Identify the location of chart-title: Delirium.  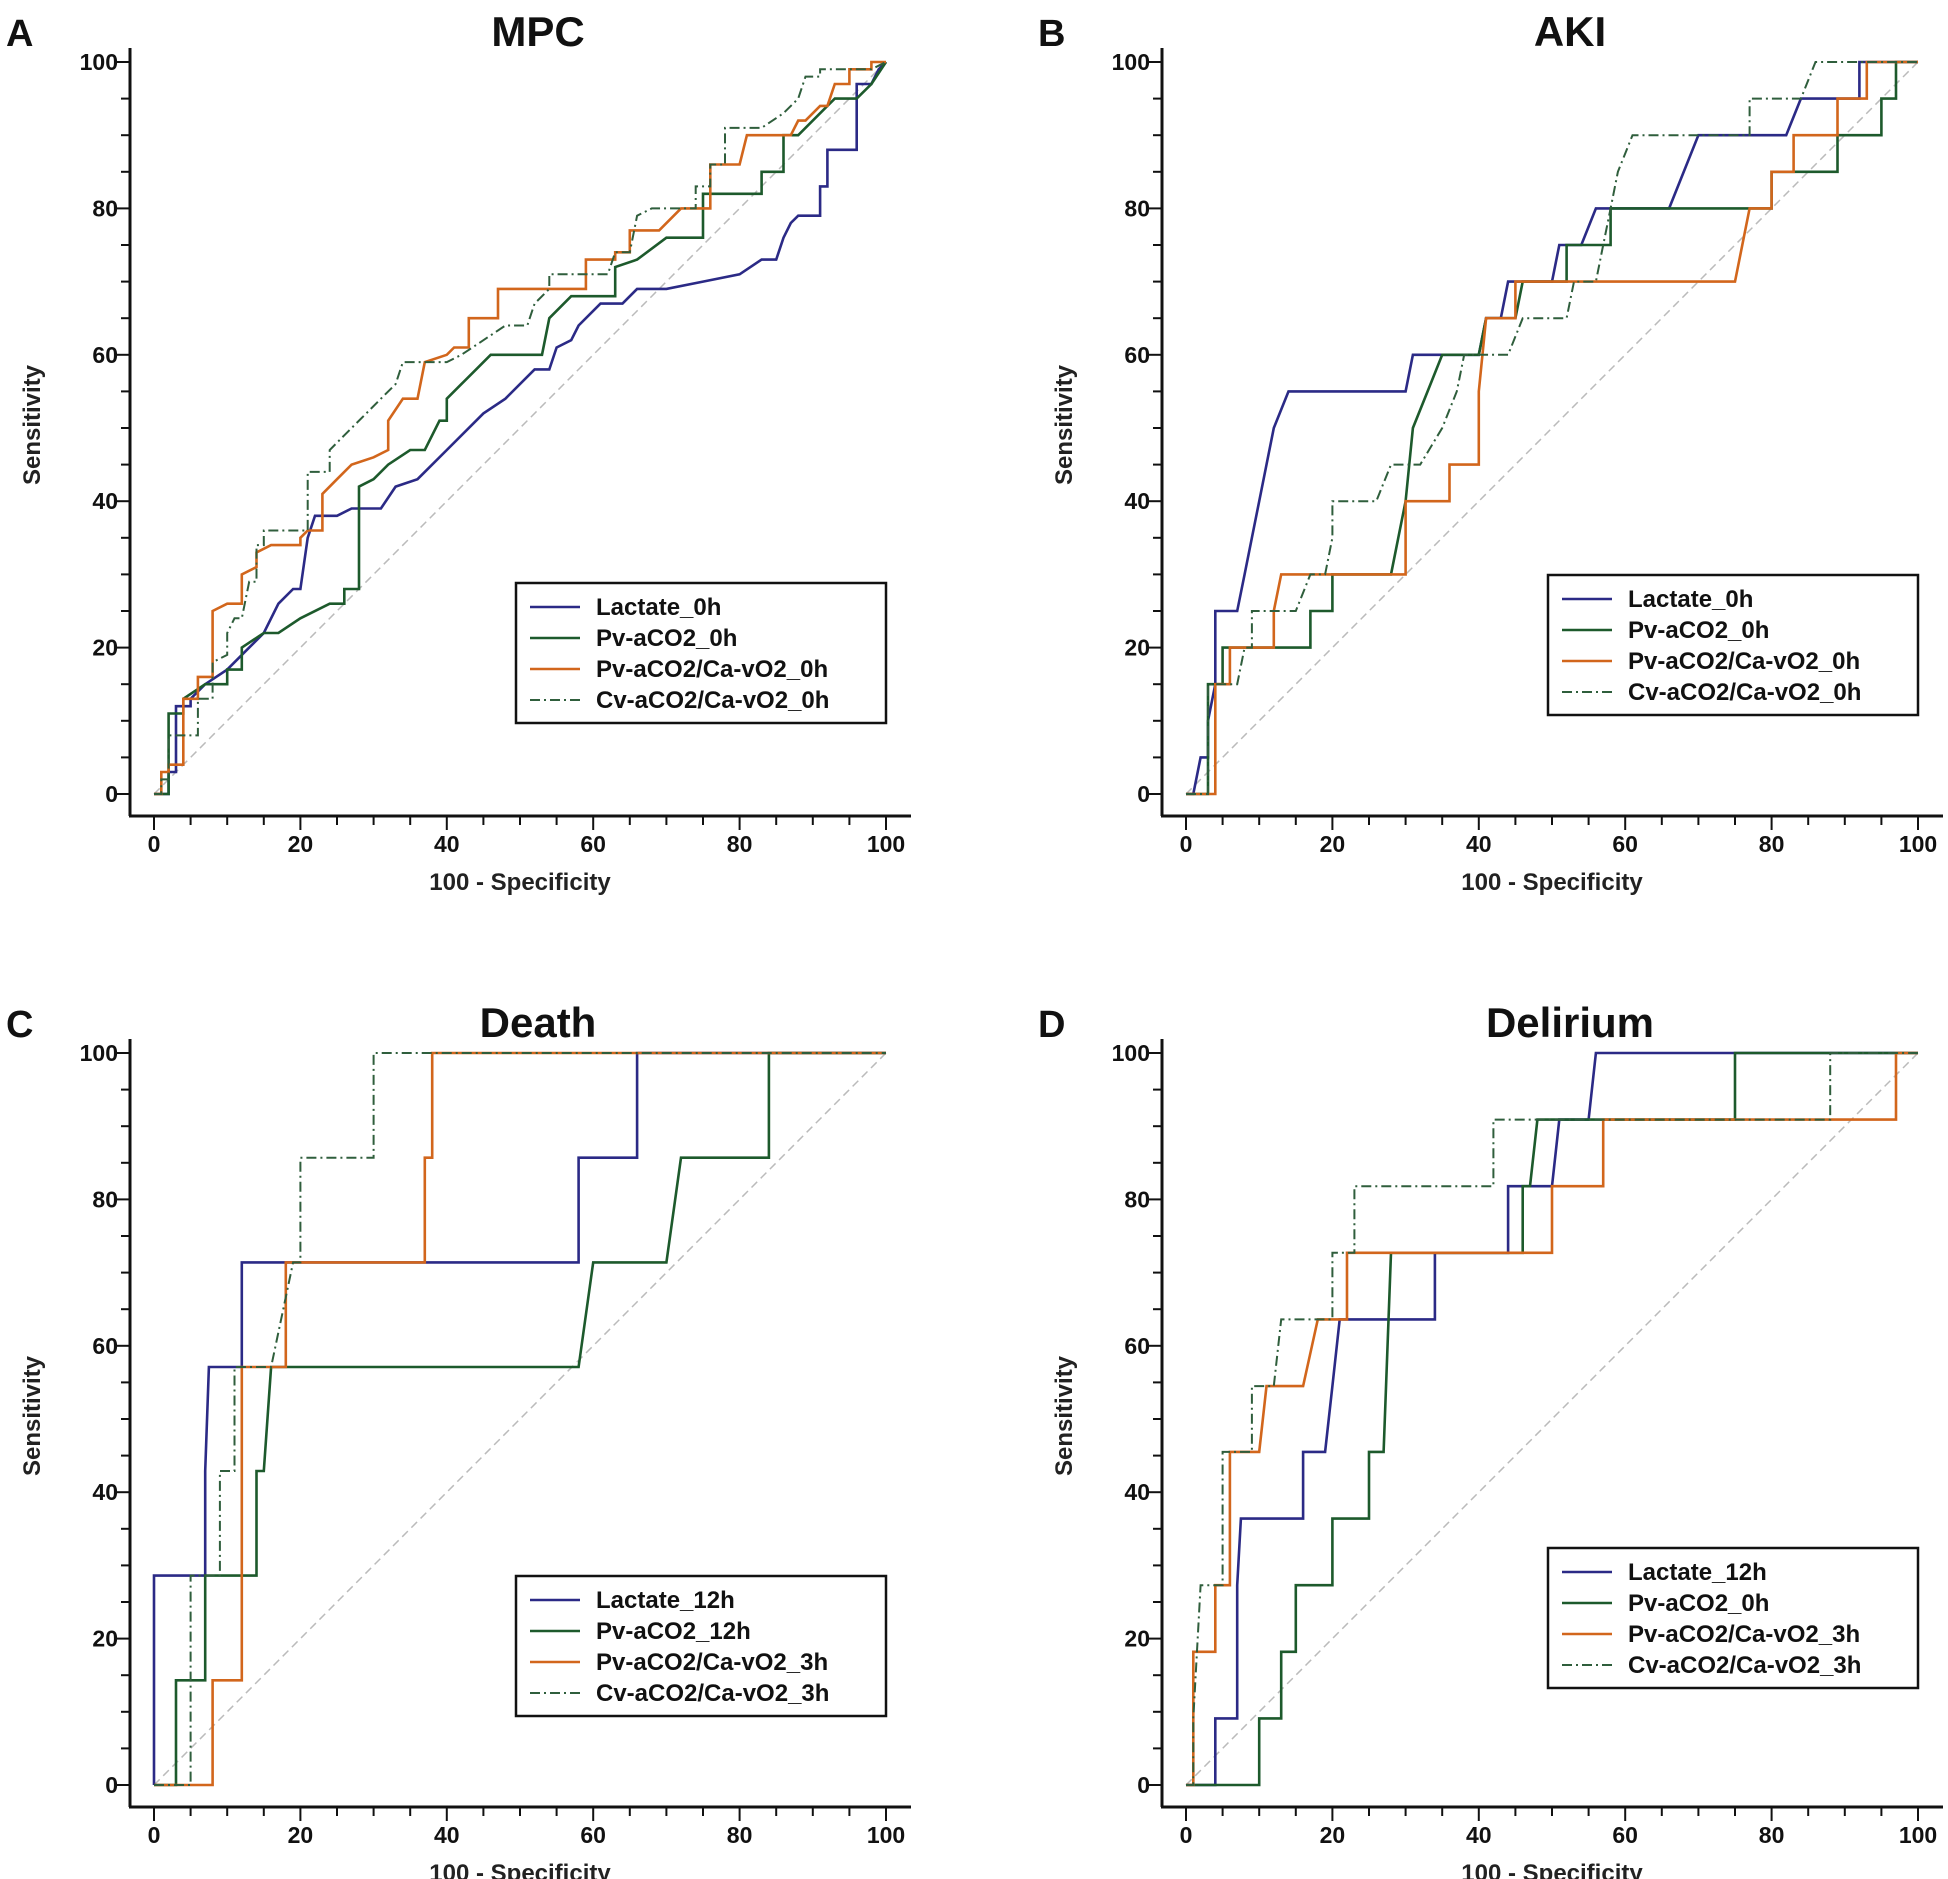
(1570, 1022).